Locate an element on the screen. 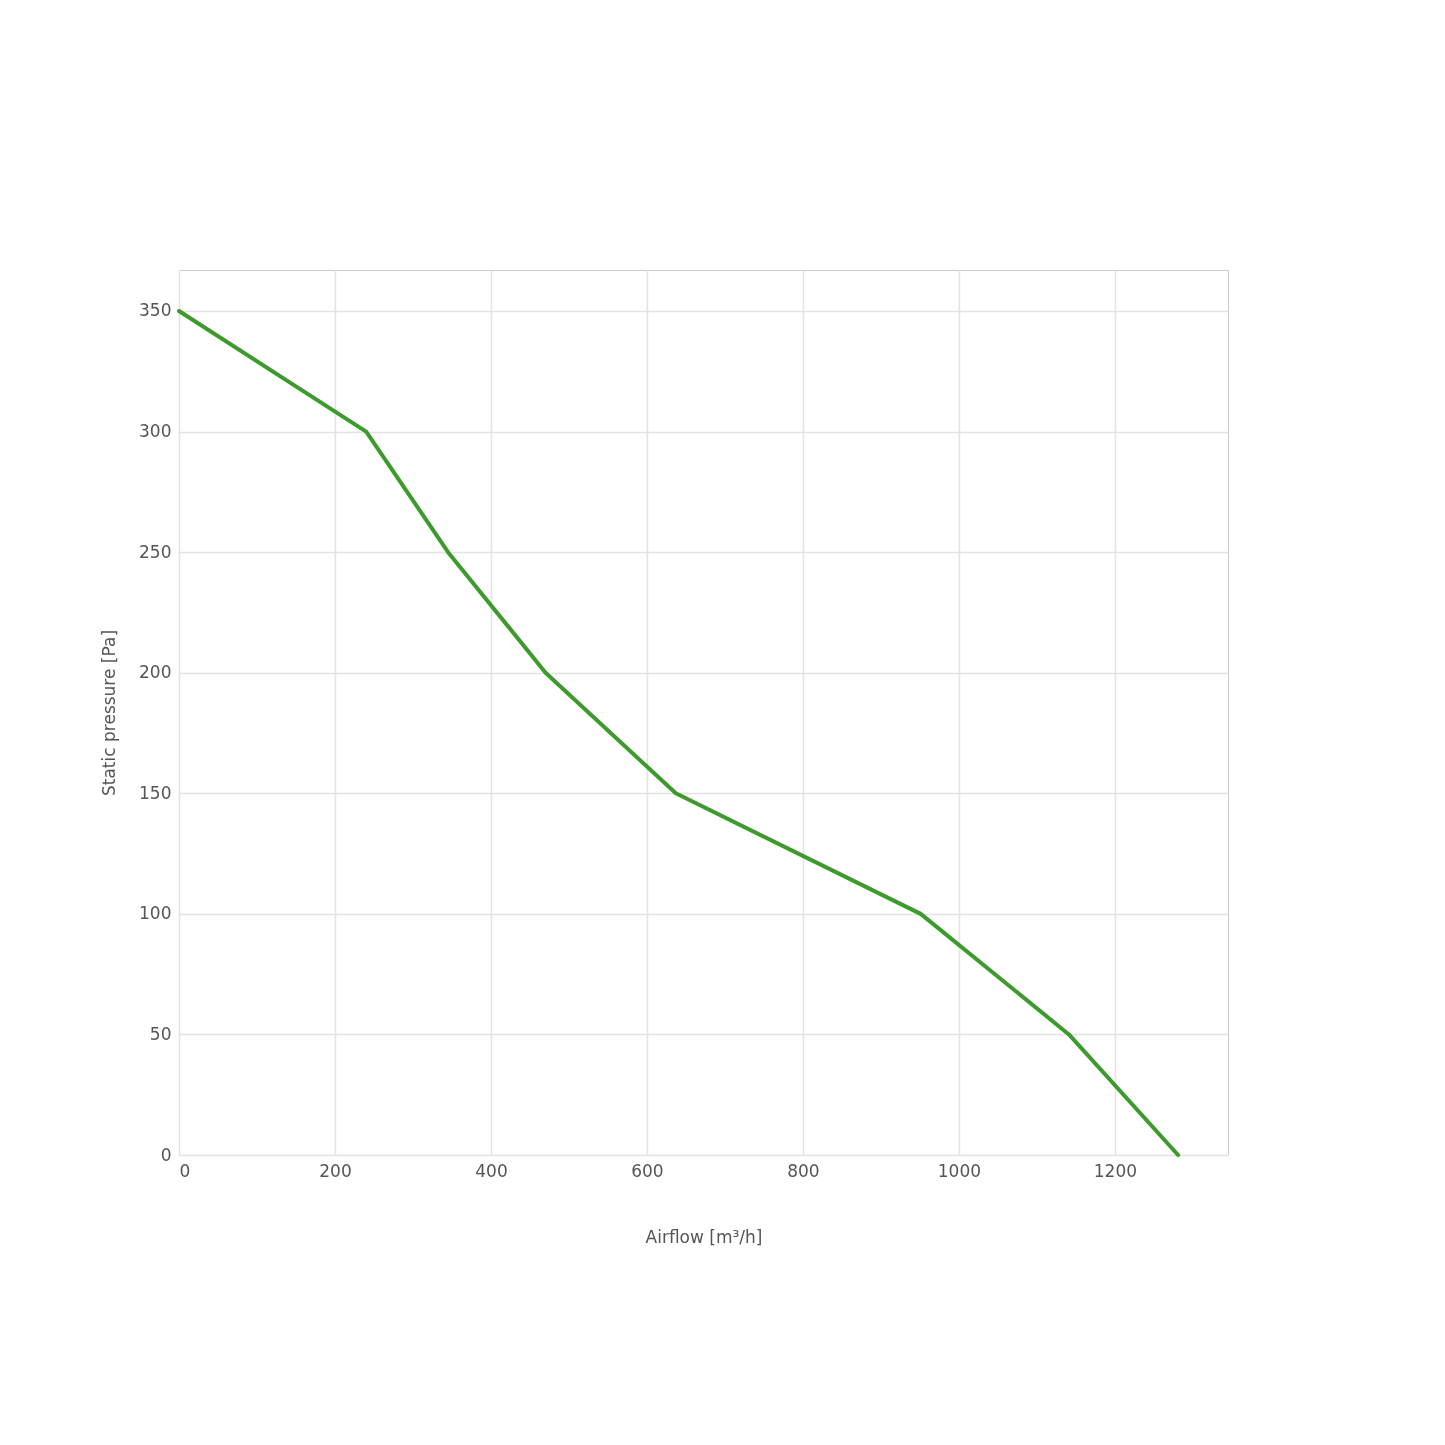 The height and width of the screenshot is (1445, 1445). x-tick-label: 0 is located at coordinates (185, 1170).